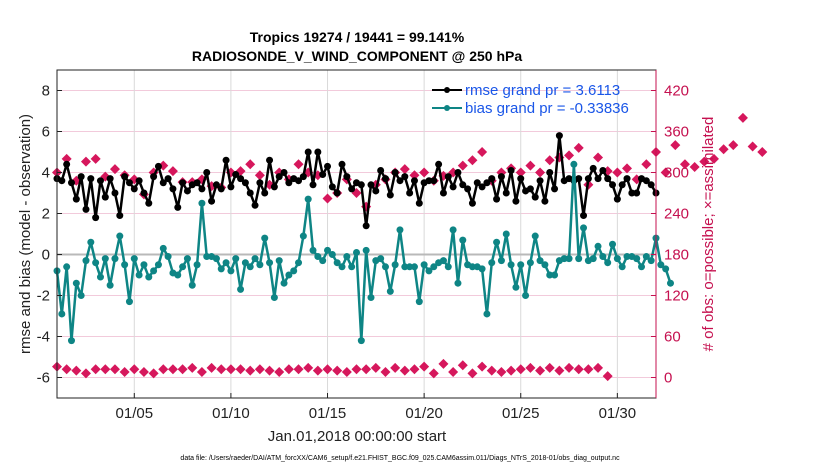  What do you see at coordinates (447, 90) in the screenshot?
I see `legend-rmse-marker` at bounding box center [447, 90].